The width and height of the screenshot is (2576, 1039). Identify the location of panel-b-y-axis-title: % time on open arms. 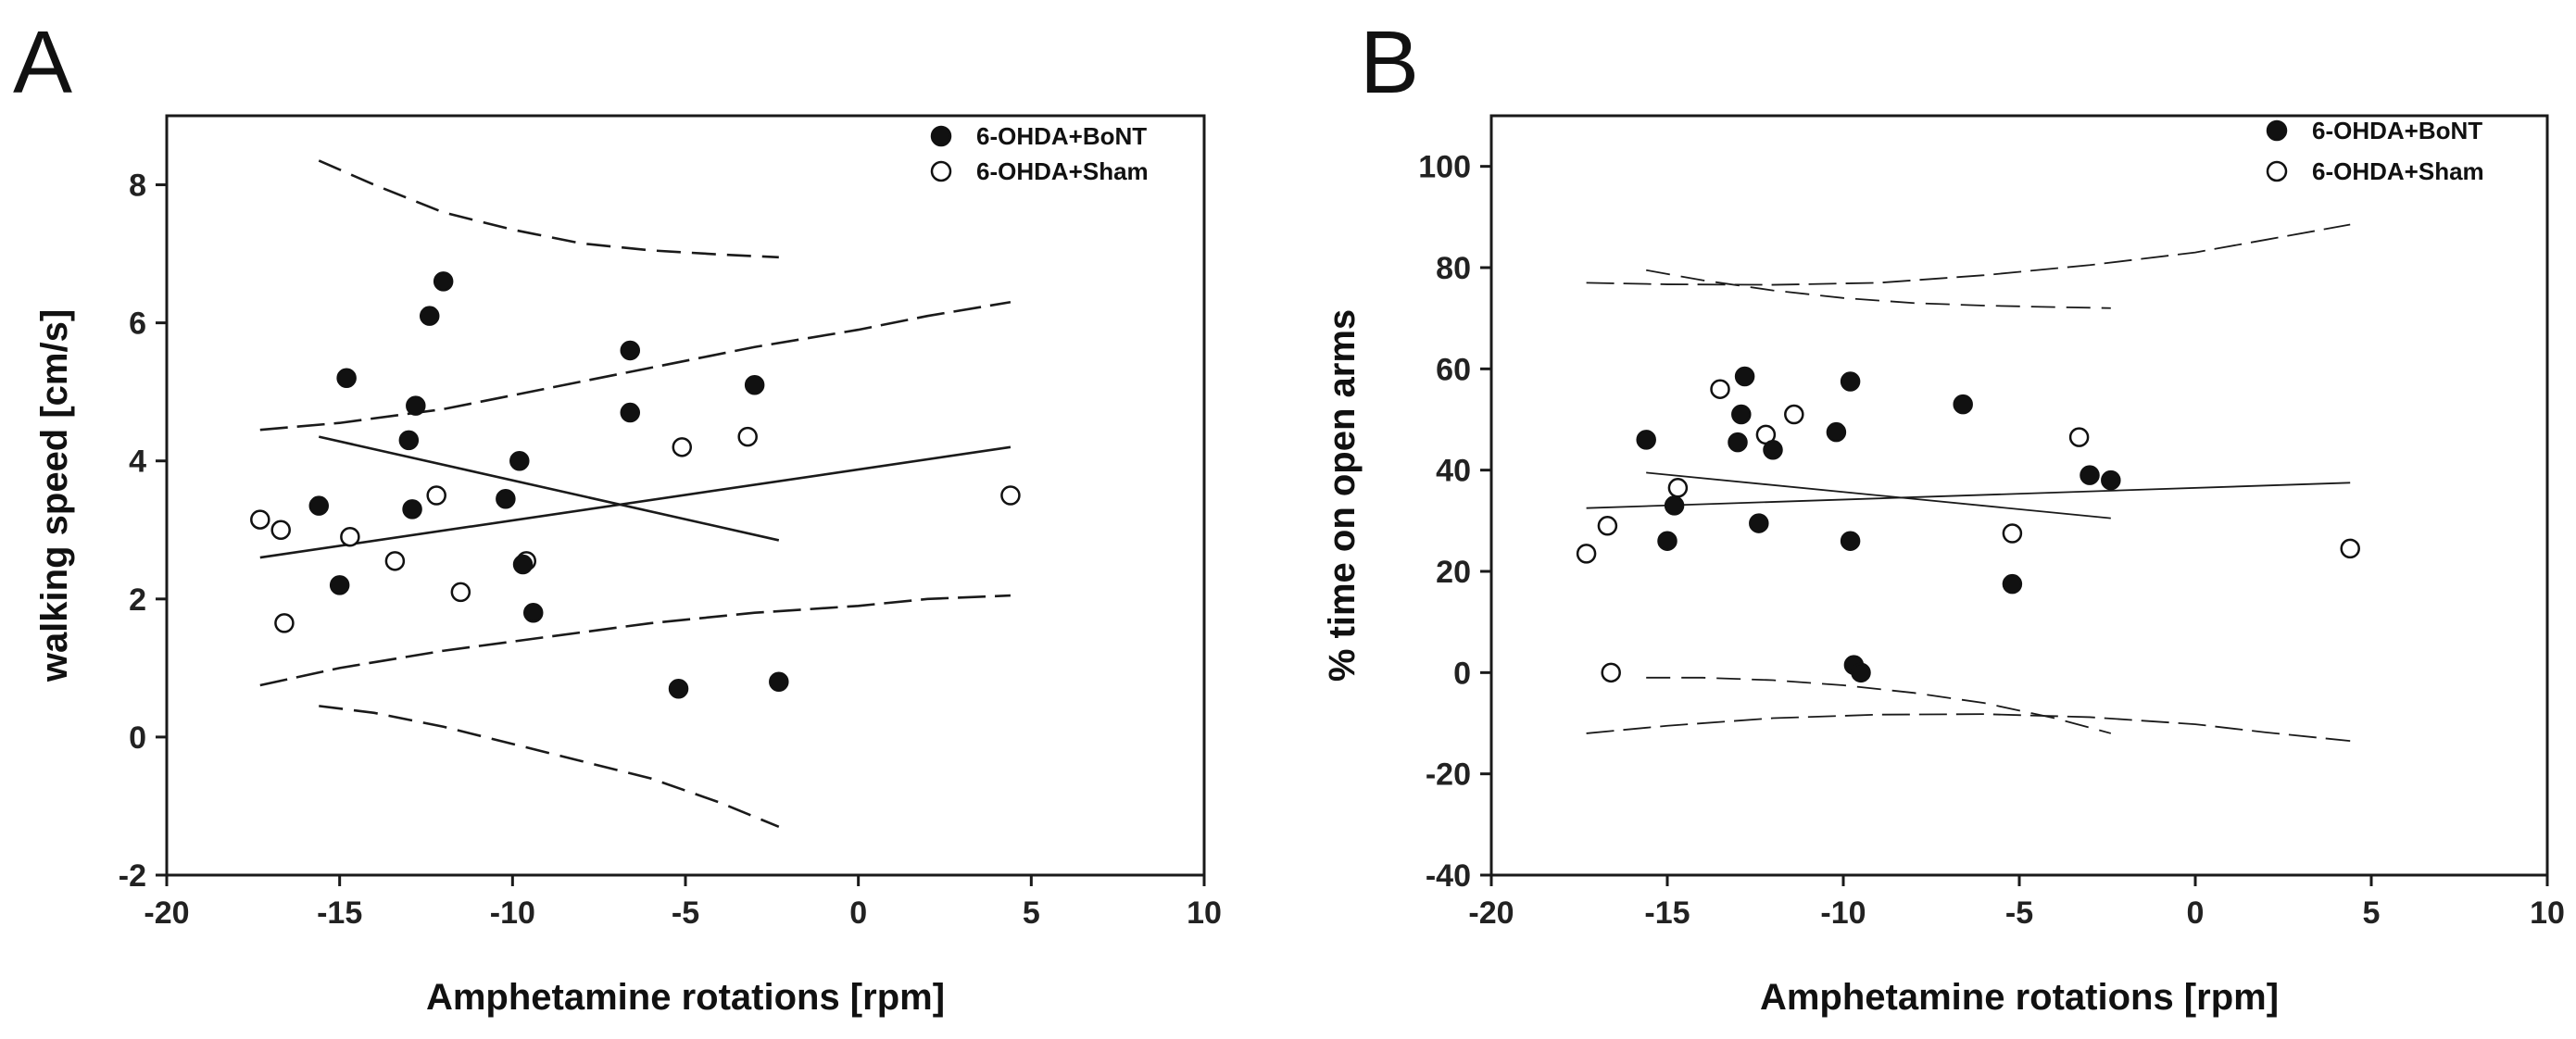
(1342, 496).